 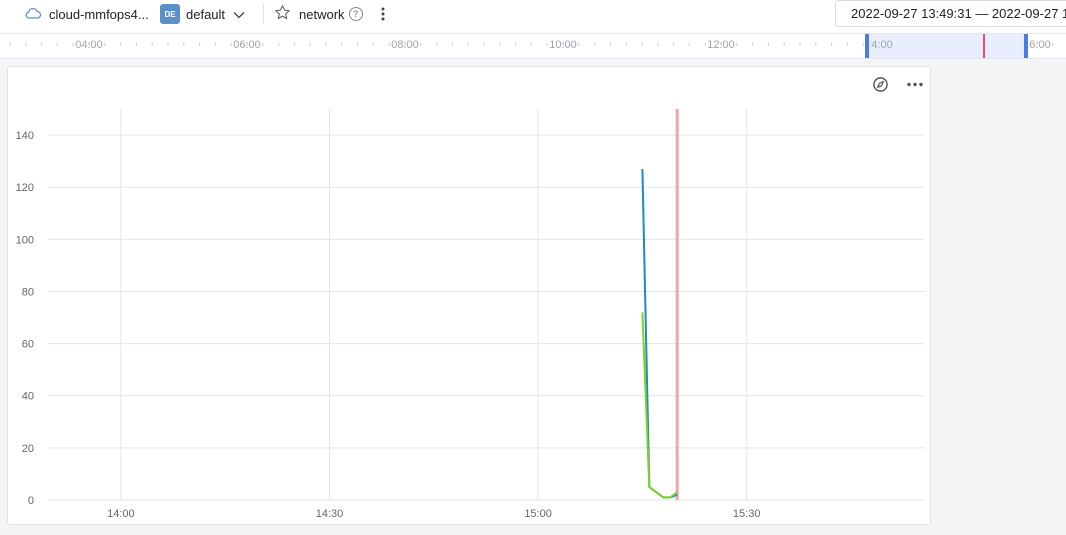 What do you see at coordinates (984, 46) in the screenshot?
I see `timeline-now-marker` at bounding box center [984, 46].